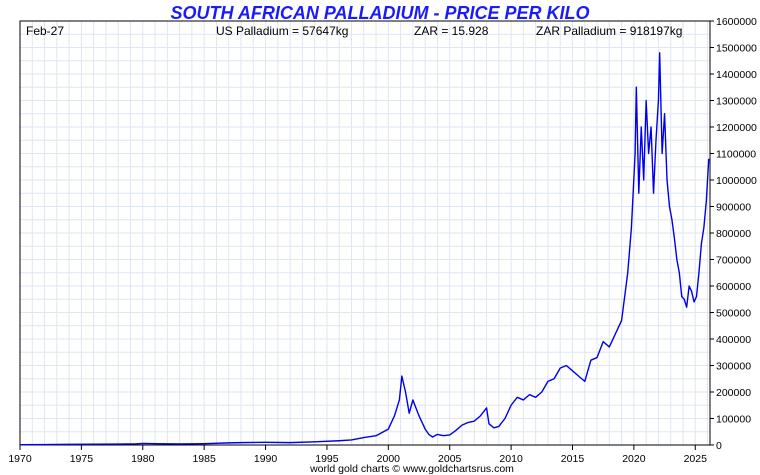 The image size is (760, 475). I want to click on y-tick-label: 1600000, so click(736, 22).